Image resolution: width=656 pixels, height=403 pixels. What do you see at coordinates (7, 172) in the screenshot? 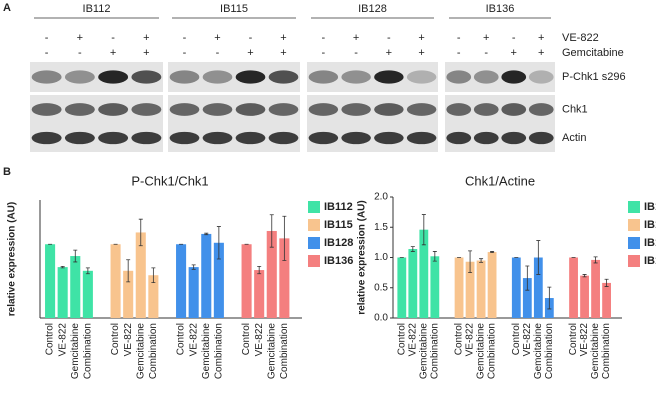
I see `panel-label: B` at bounding box center [7, 172].